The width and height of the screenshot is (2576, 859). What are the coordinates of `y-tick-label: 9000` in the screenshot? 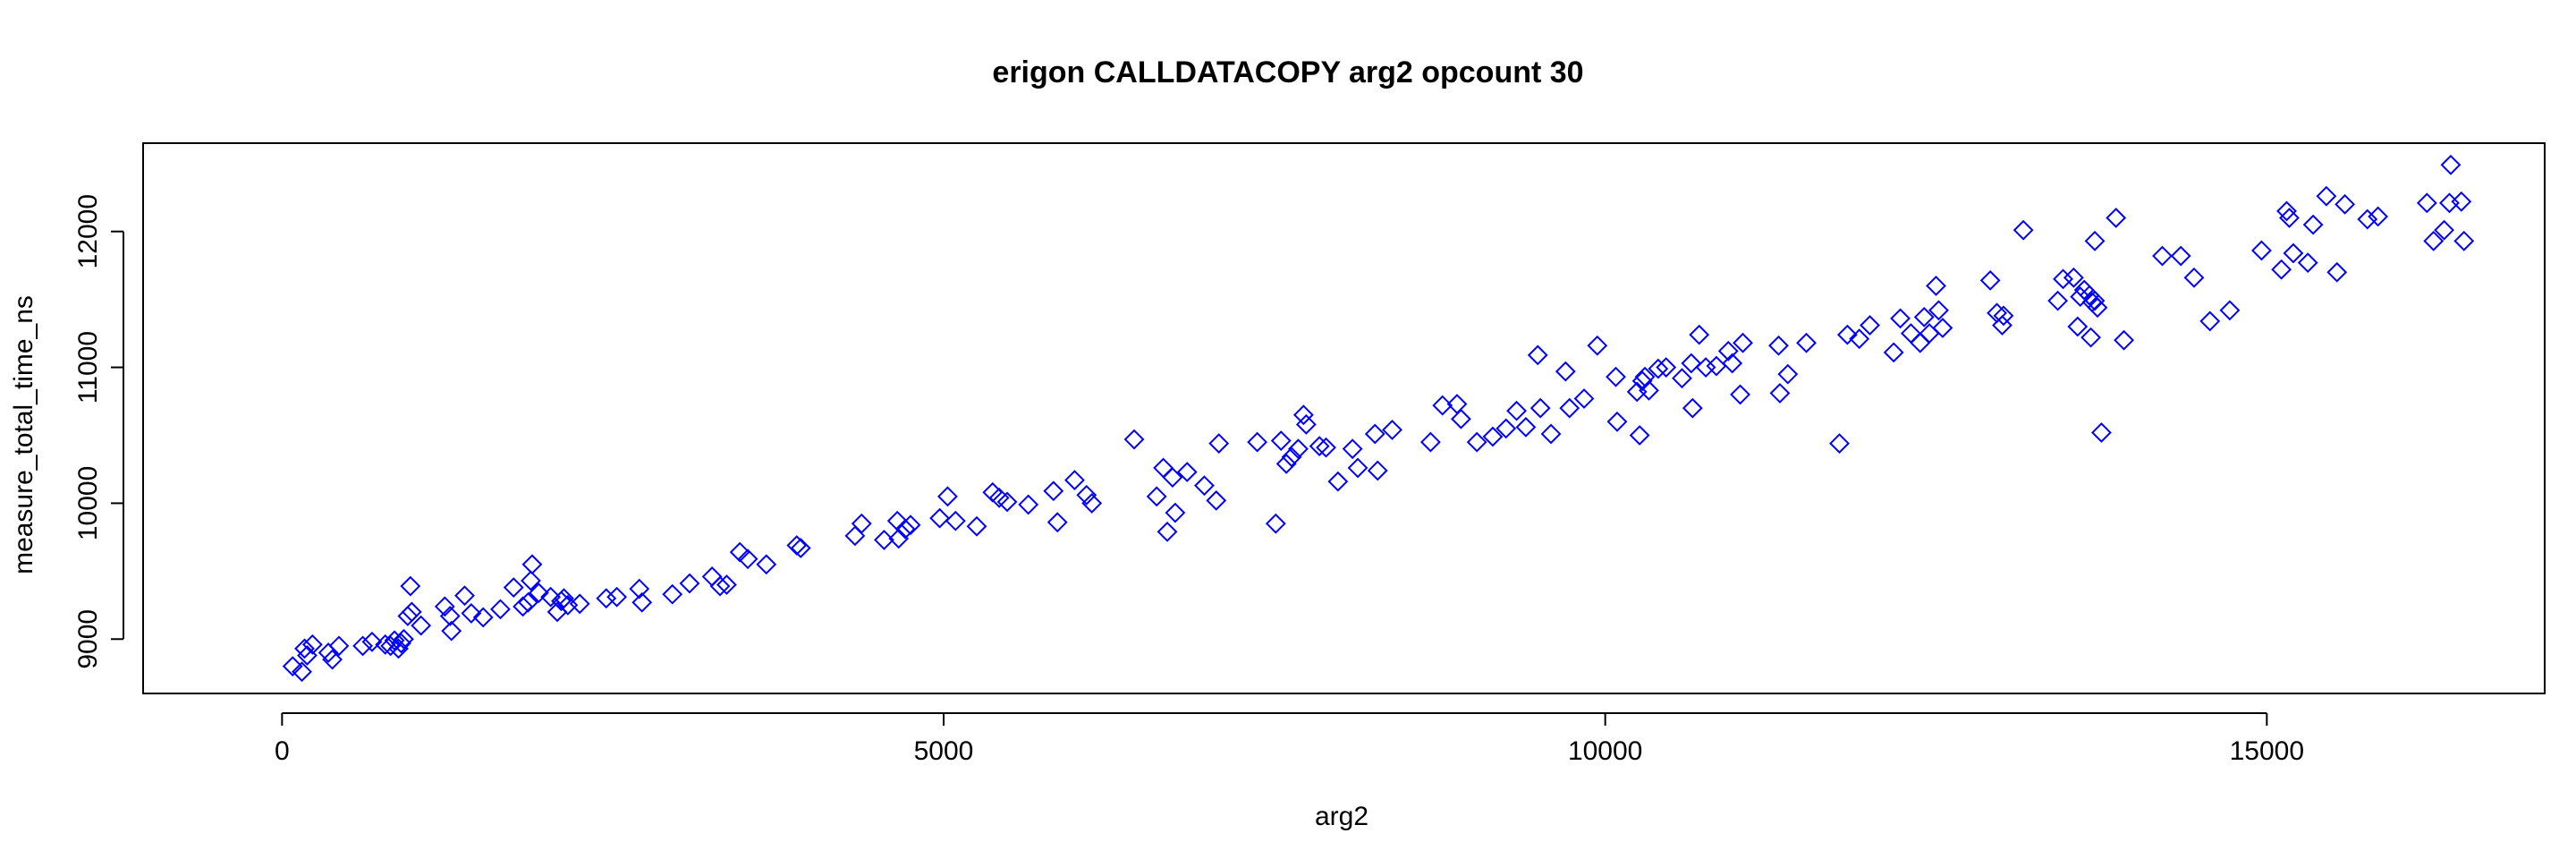 It's located at (88, 639).